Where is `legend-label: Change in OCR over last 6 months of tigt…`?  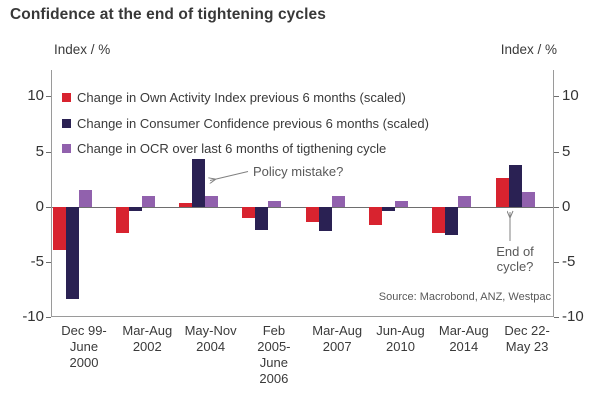 legend-label: Change in OCR over last 6 months of tigt… is located at coordinates (232, 149).